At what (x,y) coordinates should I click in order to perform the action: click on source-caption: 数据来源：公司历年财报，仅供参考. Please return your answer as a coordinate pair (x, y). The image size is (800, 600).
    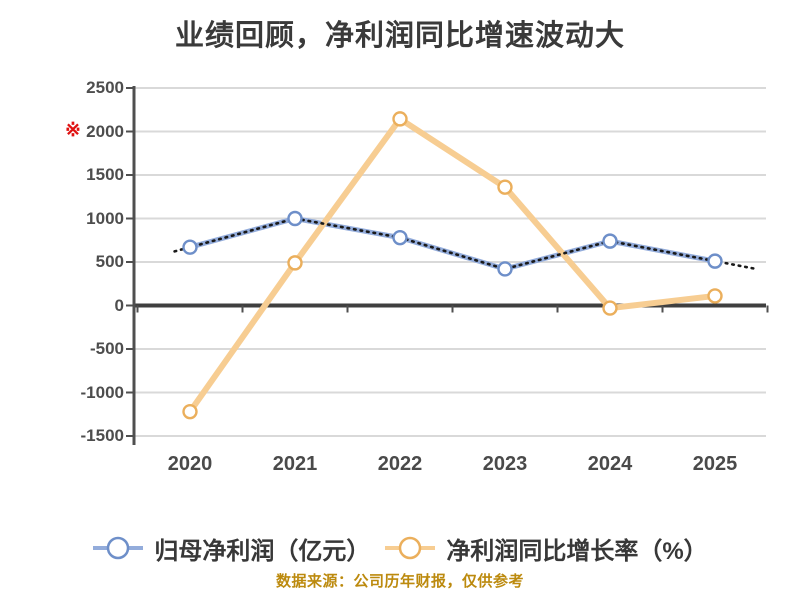
    Looking at the image, I should click on (399, 581).